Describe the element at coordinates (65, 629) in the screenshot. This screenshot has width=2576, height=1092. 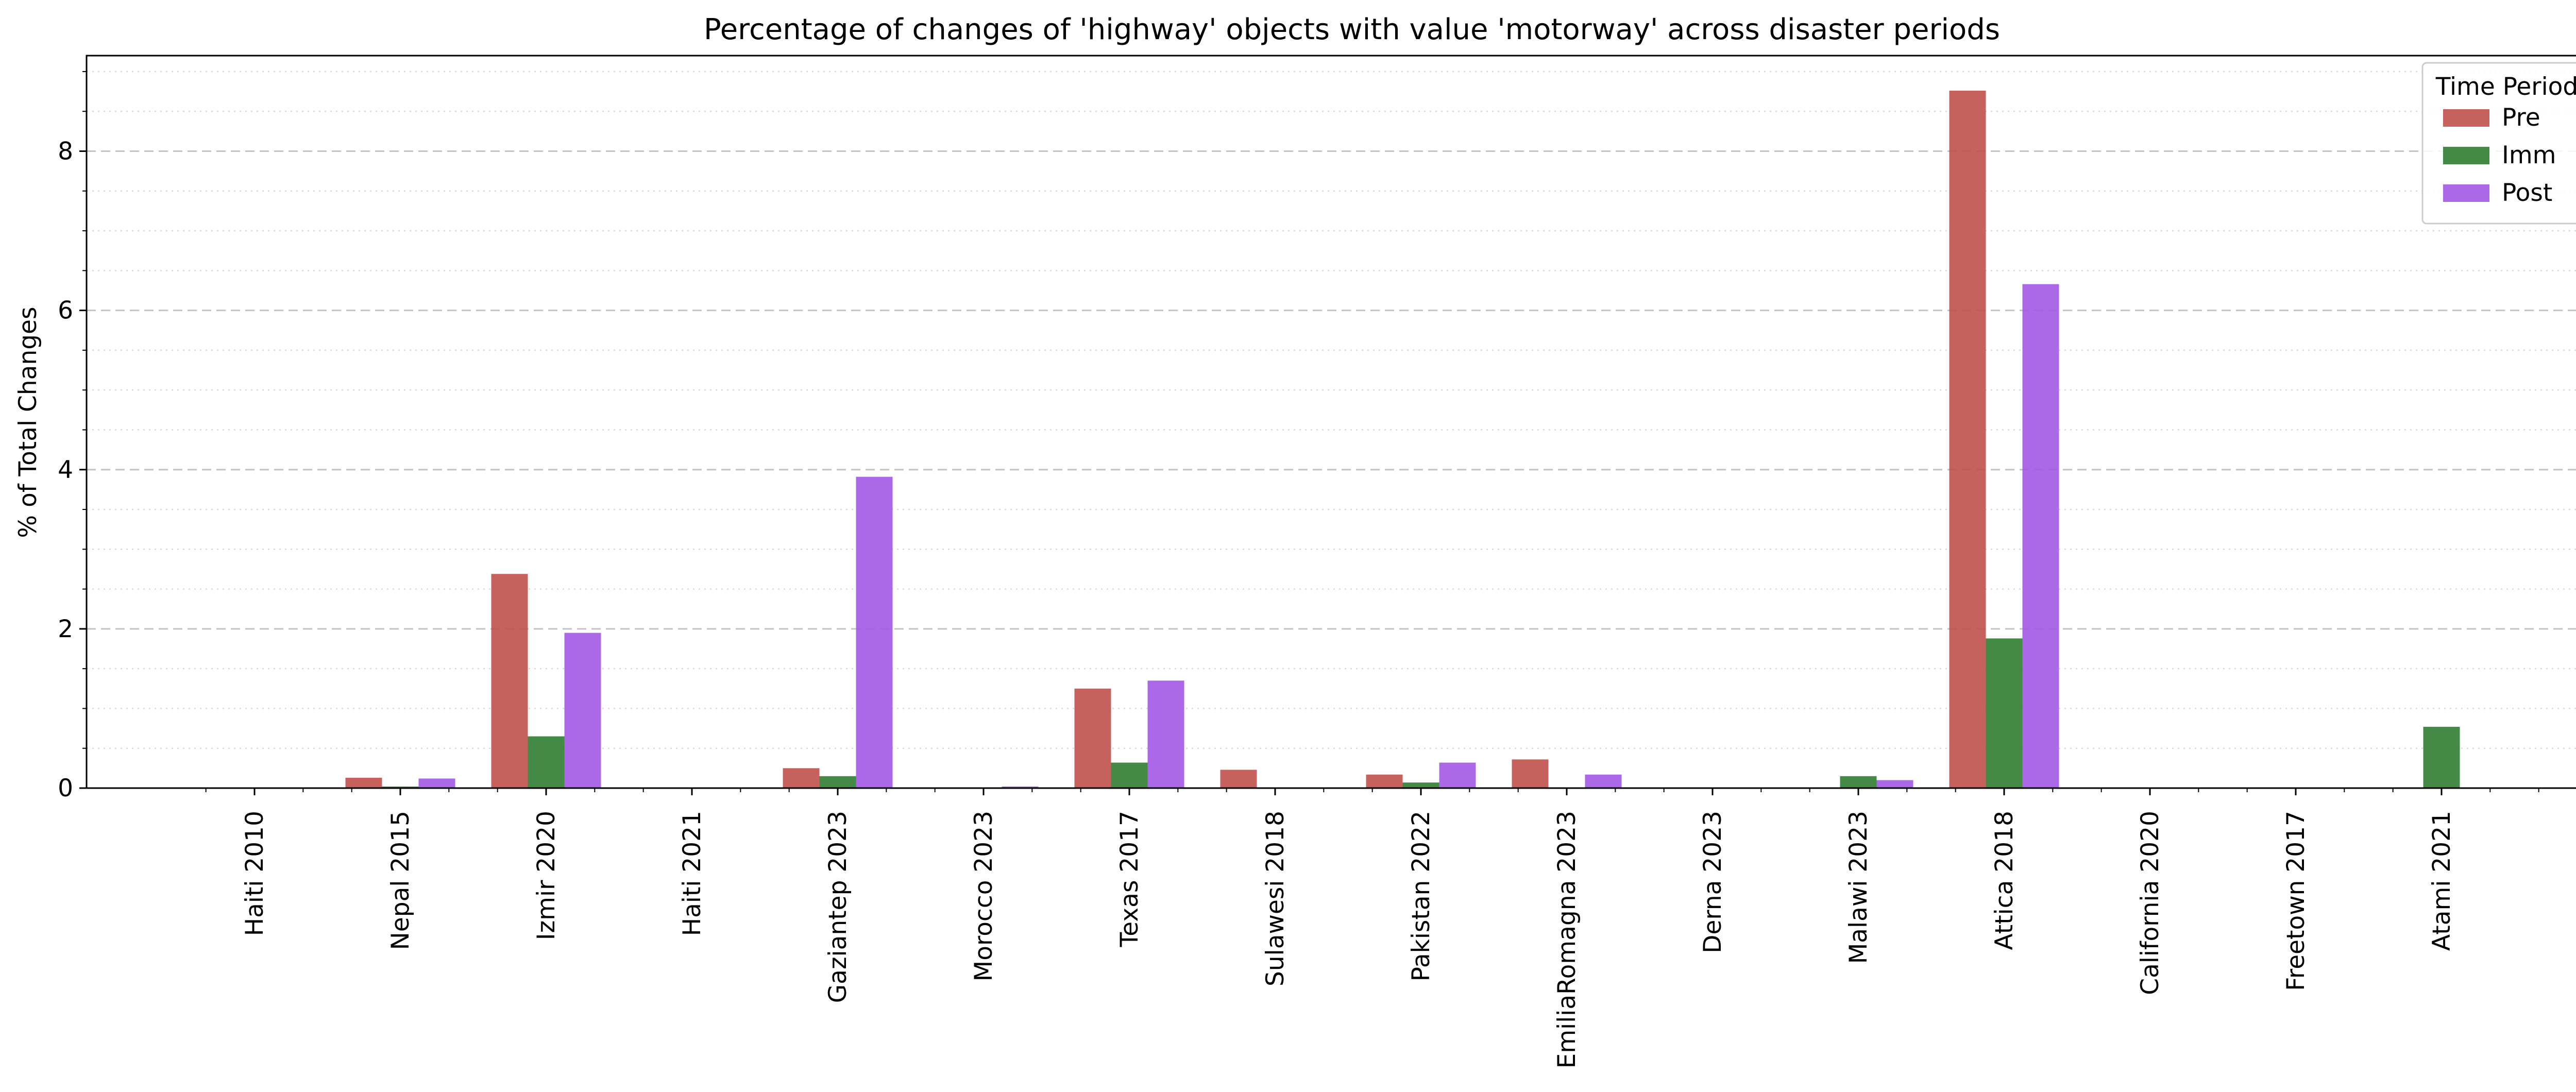
I see `y-tick-label: 2` at that location.